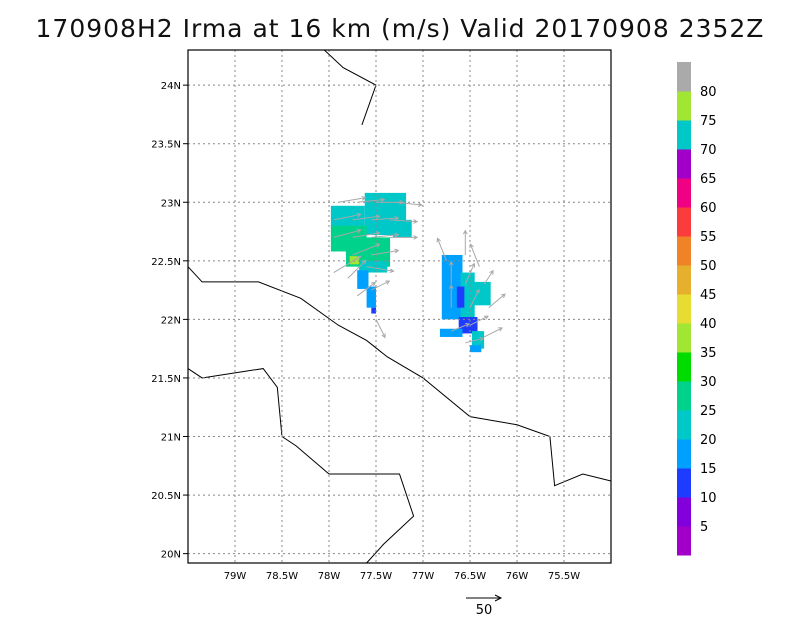 The width and height of the screenshot is (800, 618). I want to click on colorbar-label: 35, so click(708, 353).